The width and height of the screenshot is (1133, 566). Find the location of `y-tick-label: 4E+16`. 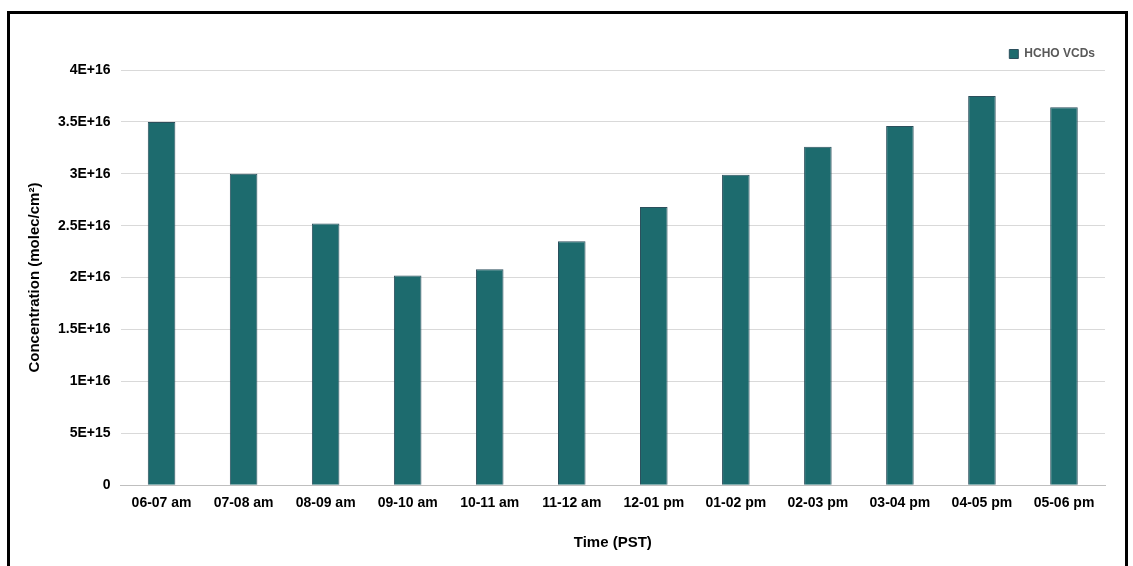

y-tick-label: 4E+16 is located at coordinates (90, 68).